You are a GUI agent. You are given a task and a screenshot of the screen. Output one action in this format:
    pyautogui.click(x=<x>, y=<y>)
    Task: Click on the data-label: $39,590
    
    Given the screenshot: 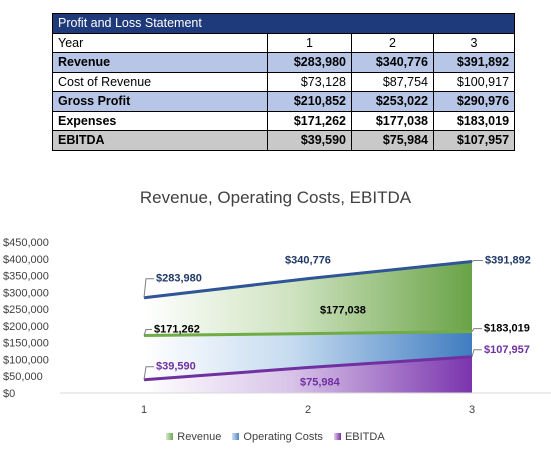 What is the action you would take?
    pyautogui.click(x=176, y=367)
    